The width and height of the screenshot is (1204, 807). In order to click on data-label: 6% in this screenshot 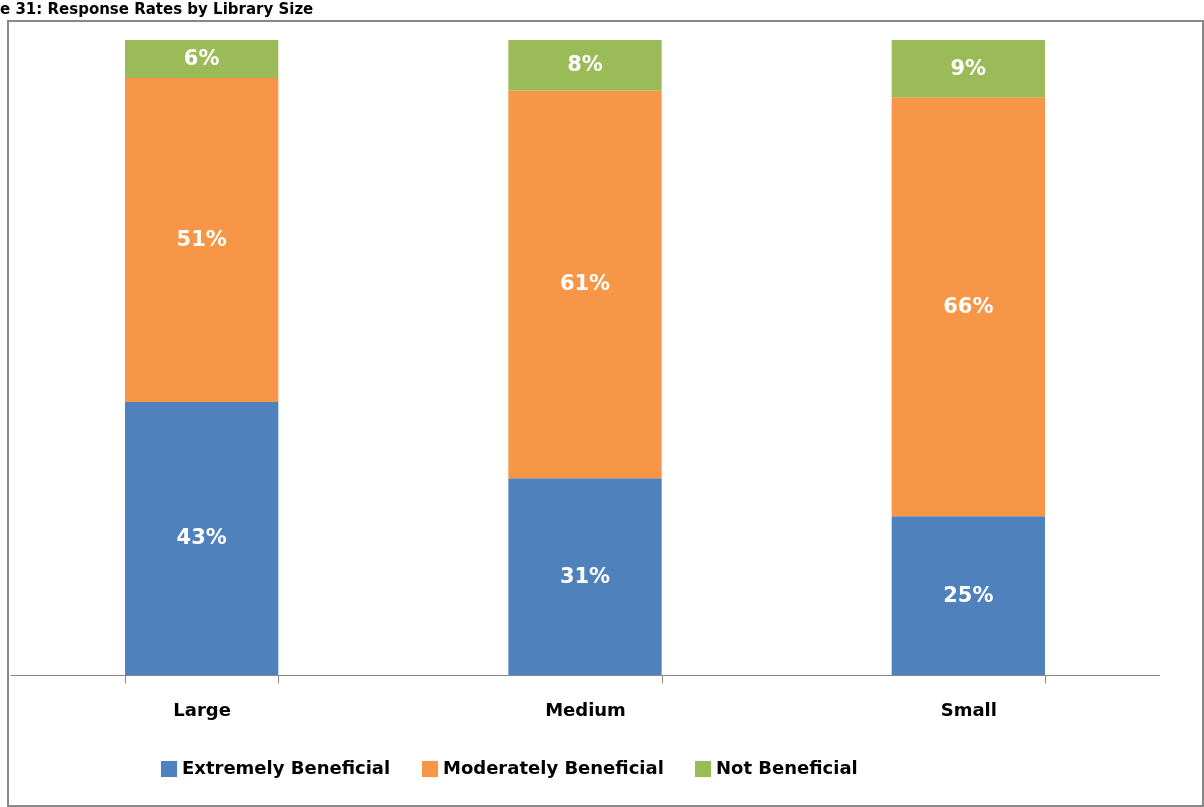, I will do `click(201, 58)`.